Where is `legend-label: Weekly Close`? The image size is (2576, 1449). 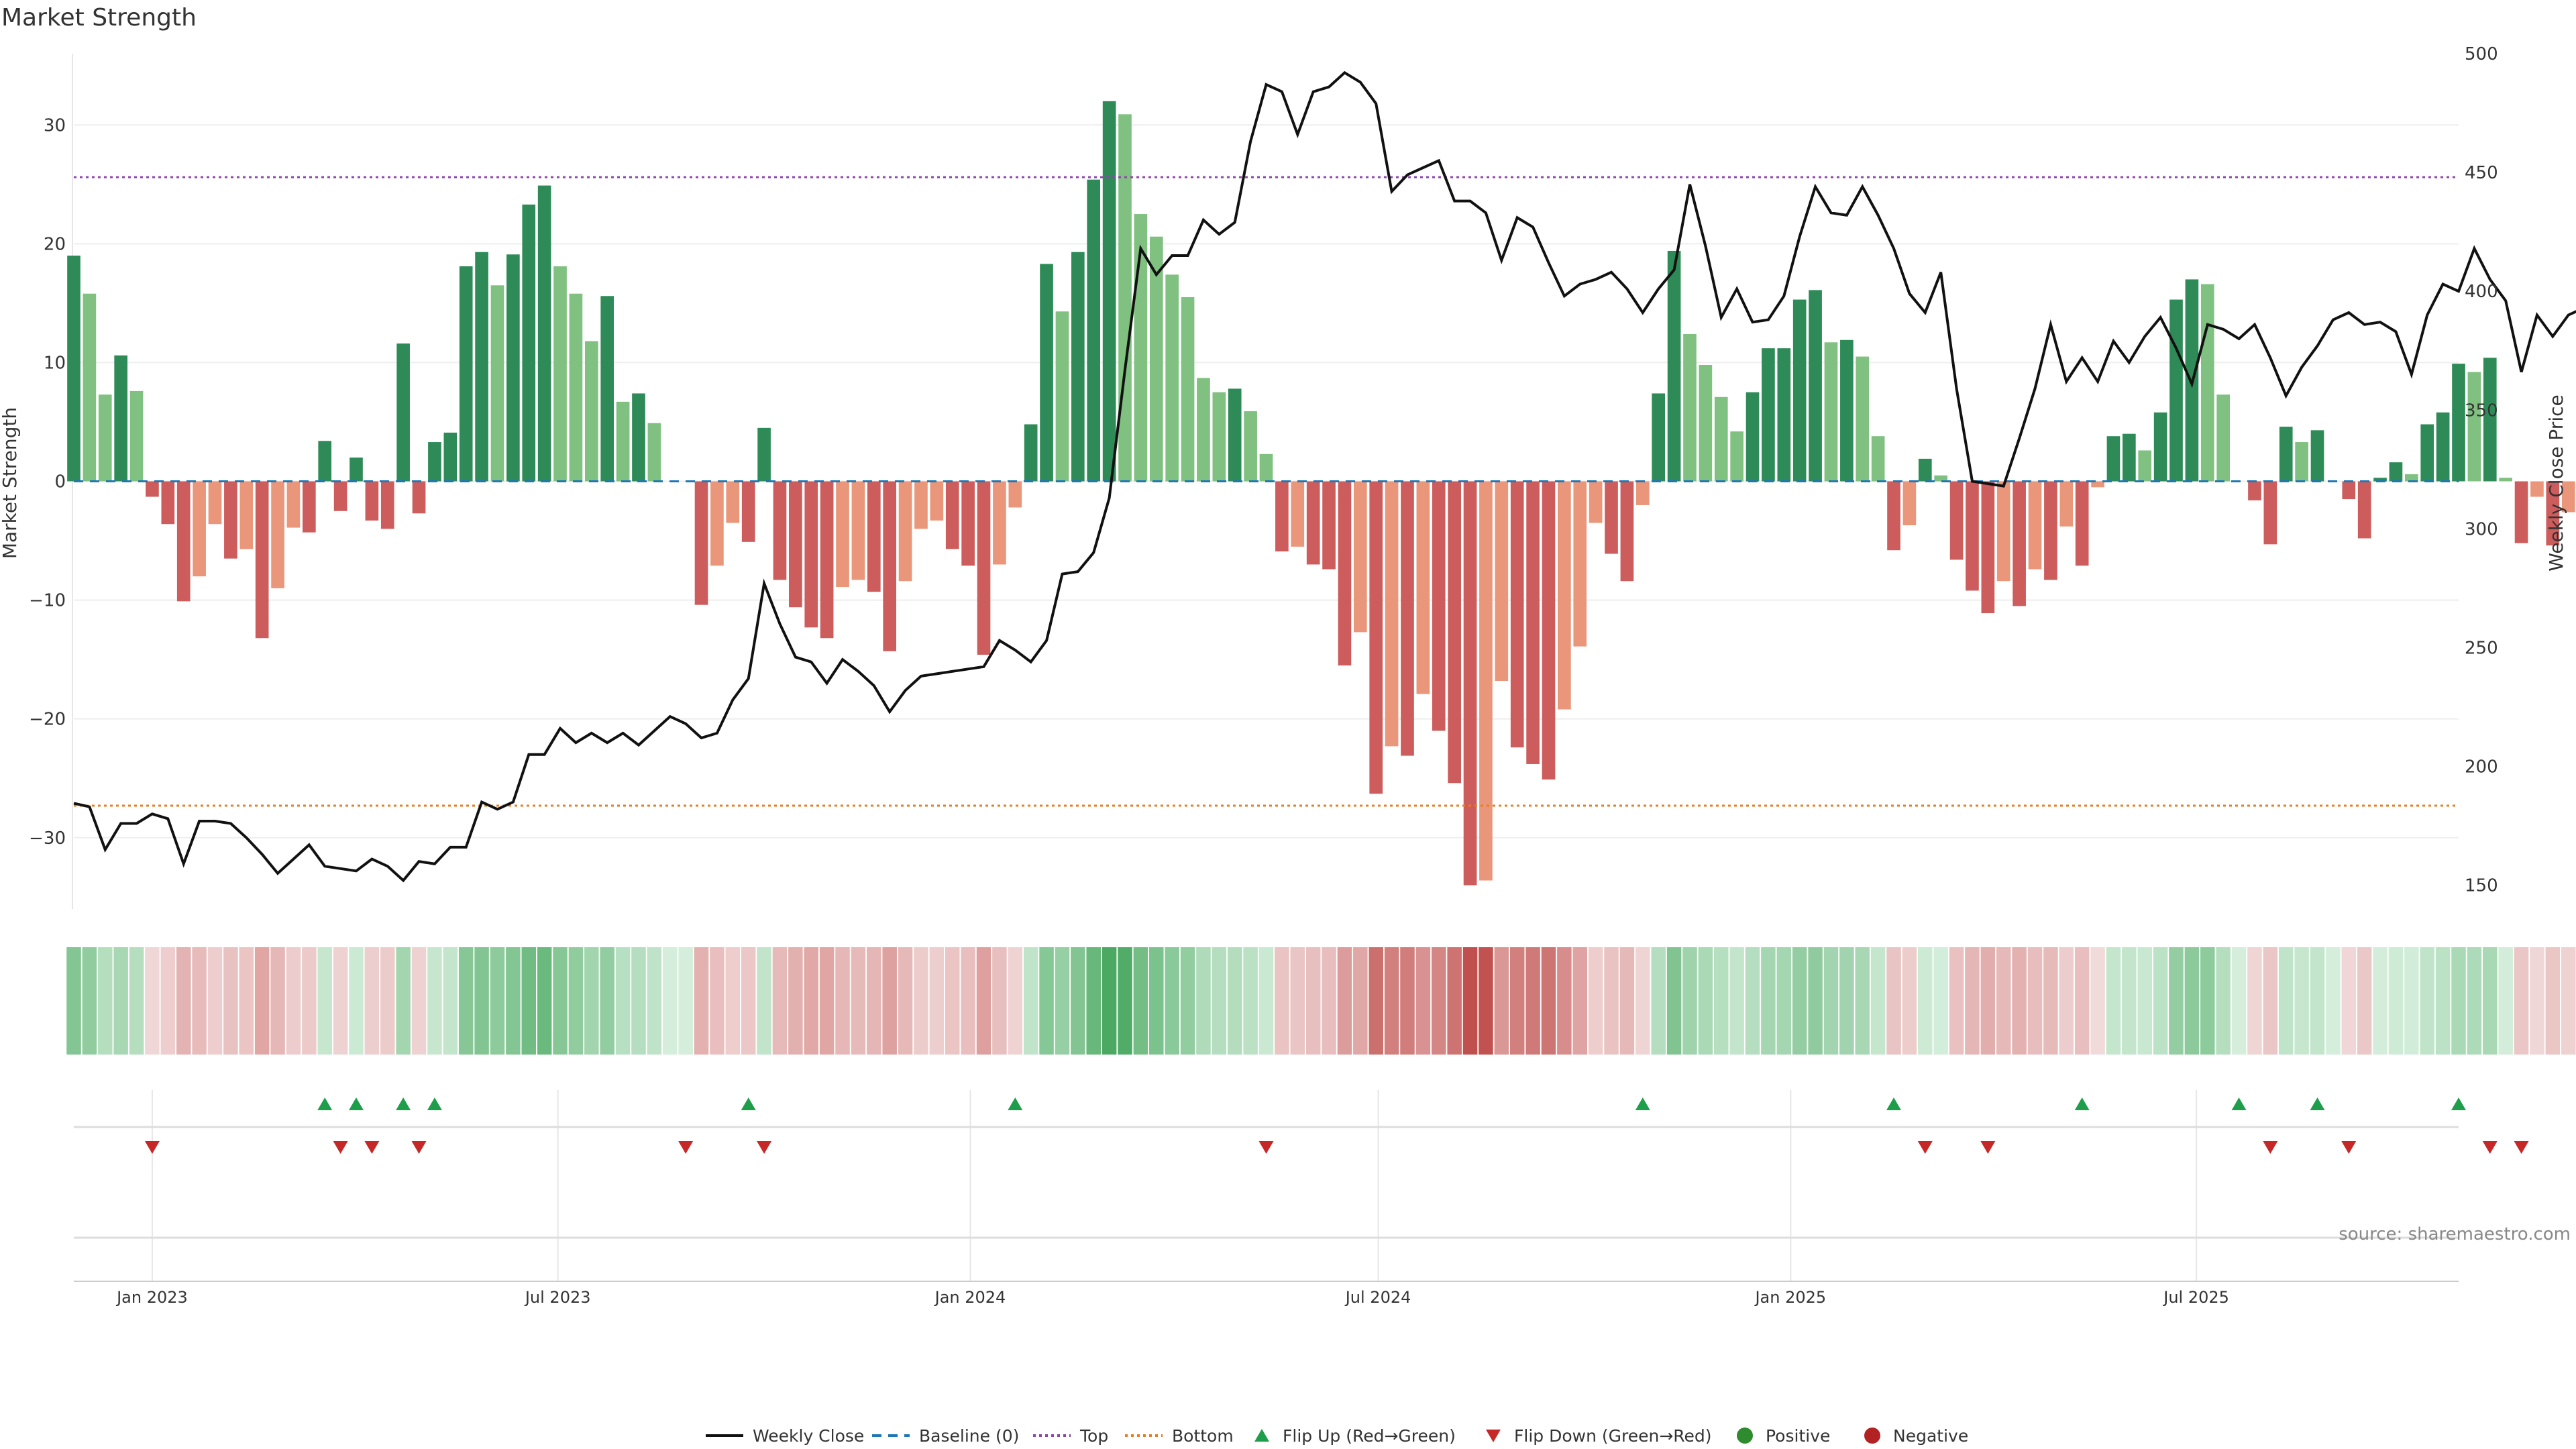
legend-label: Weekly Close is located at coordinates (808, 1436).